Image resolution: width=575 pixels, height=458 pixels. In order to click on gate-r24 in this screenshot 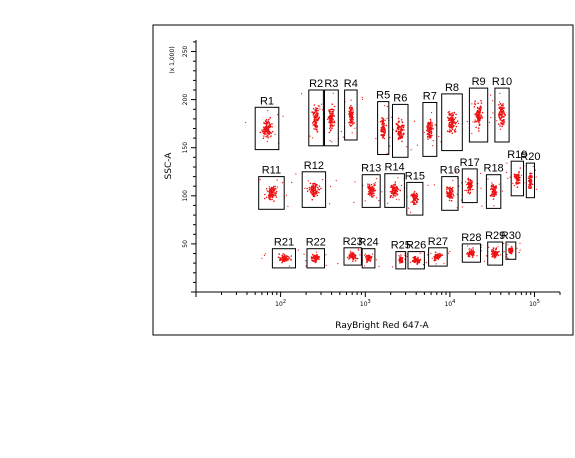, I will do `click(368, 258)`.